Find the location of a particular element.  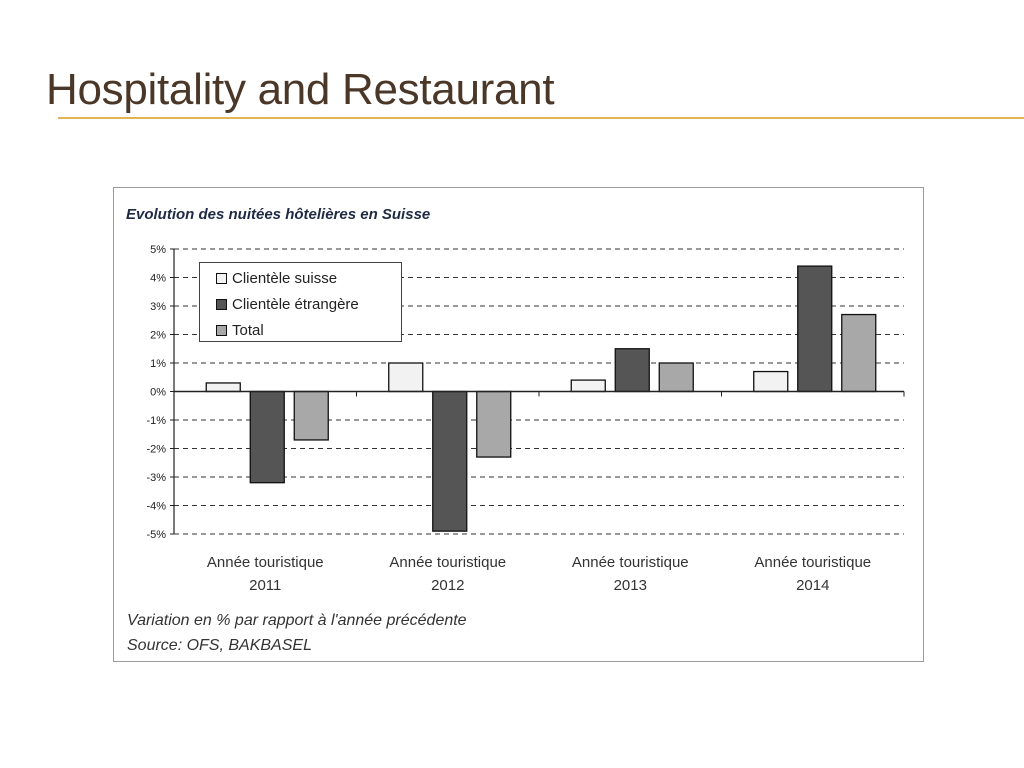

y-tick-label: -5% is located at coordinates (156, 535).